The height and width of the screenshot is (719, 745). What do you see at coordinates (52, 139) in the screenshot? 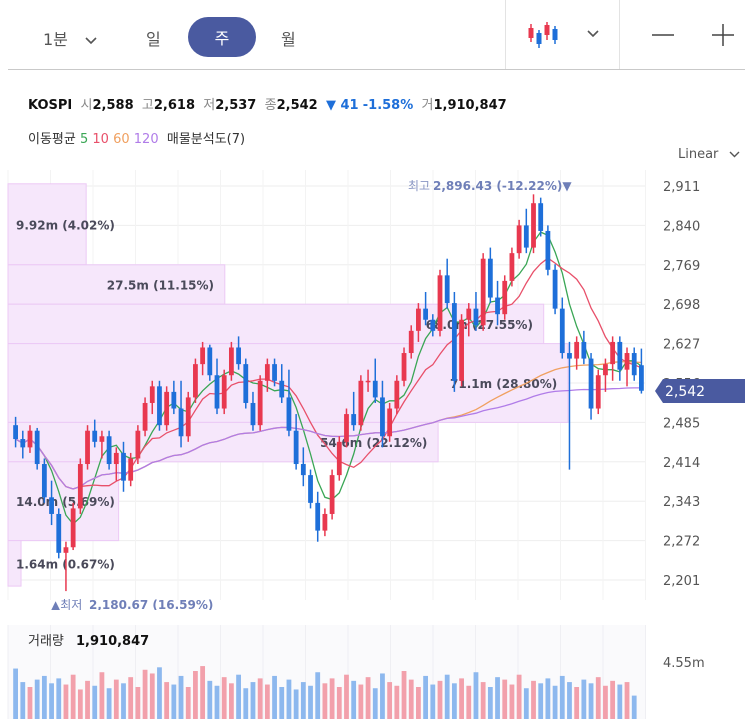
I see `ma-label: 이동평균` at bounding box center [52, 139].